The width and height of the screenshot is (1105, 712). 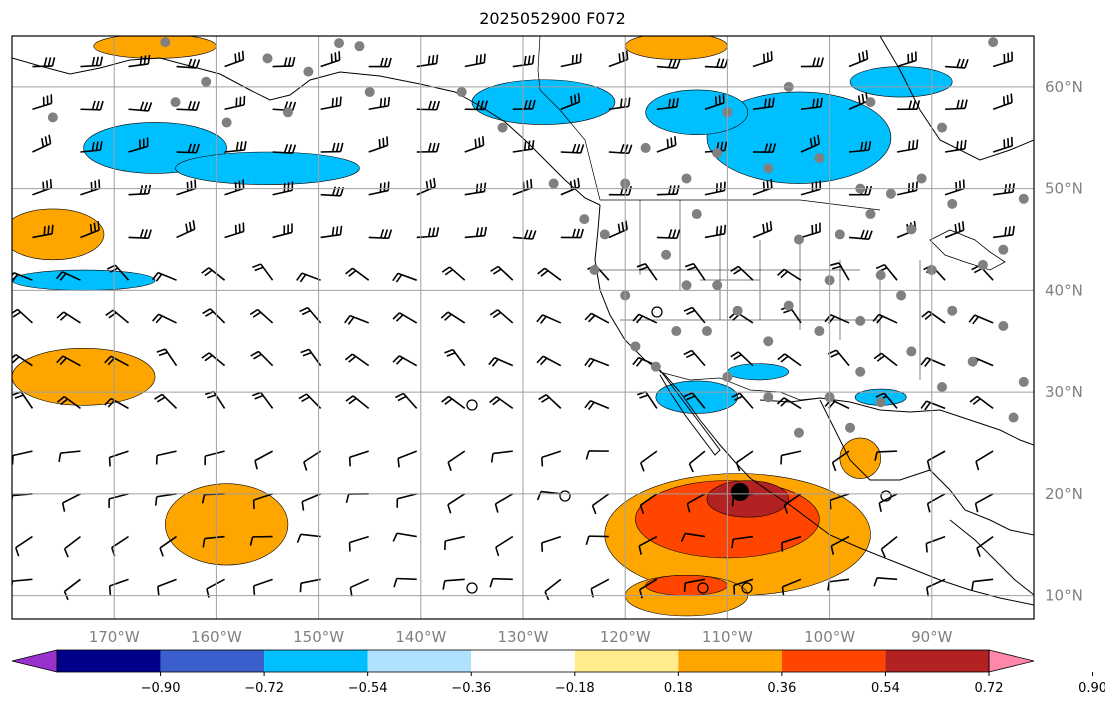 I want to click on colorbar-tick-label: 0.72, so click(x=989, y=688).